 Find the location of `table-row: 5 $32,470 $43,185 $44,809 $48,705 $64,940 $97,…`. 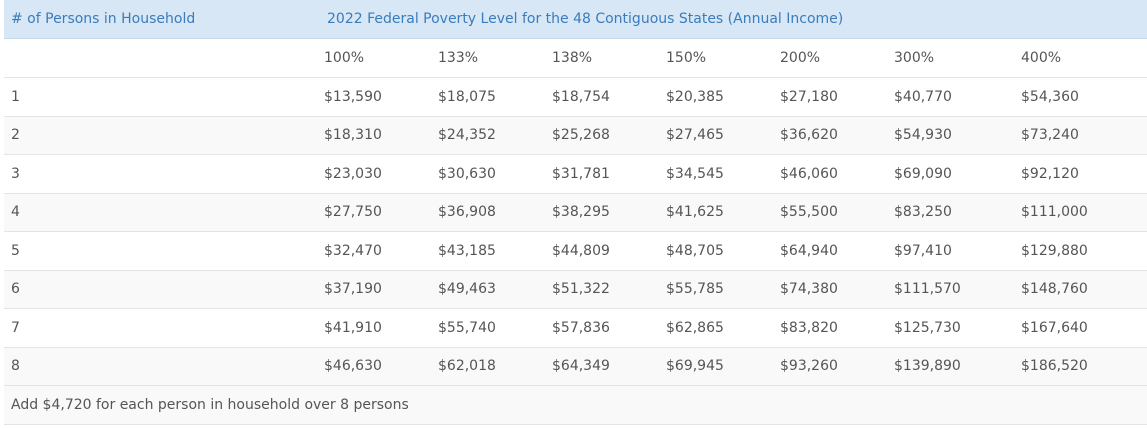

table-row: 5 $32,470 $43,185 $44,809 $48,705 $64,940 $97,… is located at coordinates (575, 251).